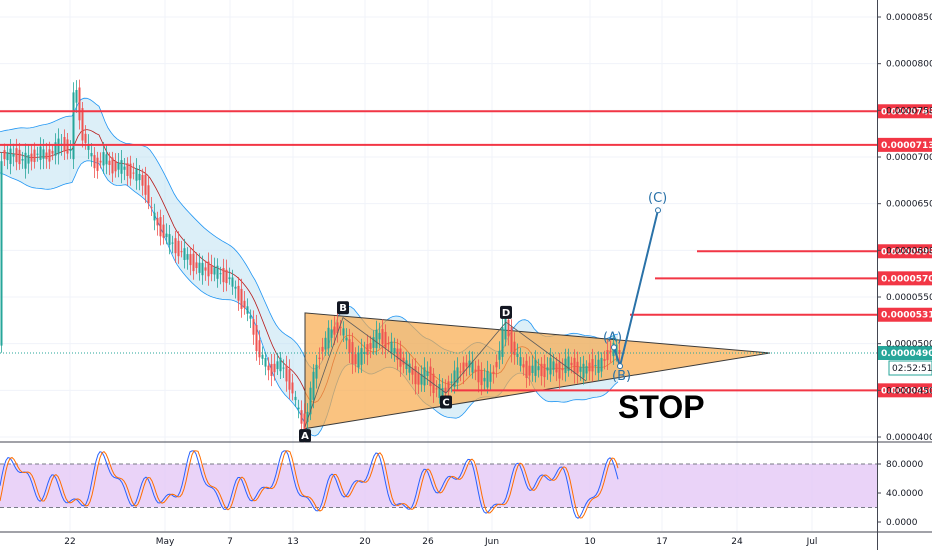 The width and height of the screenshot is (932, 550). What do you see at coordinates (230, 542) in the screenshot?
I see `date-tick-label: 7` at bounding box center [230, 542].